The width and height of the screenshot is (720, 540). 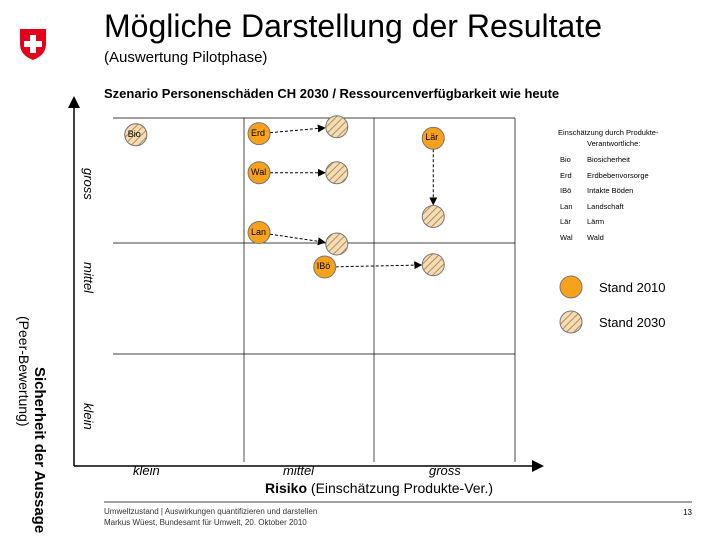 What do you see at coordinates (566, 190) in the screenshot?
I see `legend-abbr-iboe: IBö` at bounding box center [566, 190].